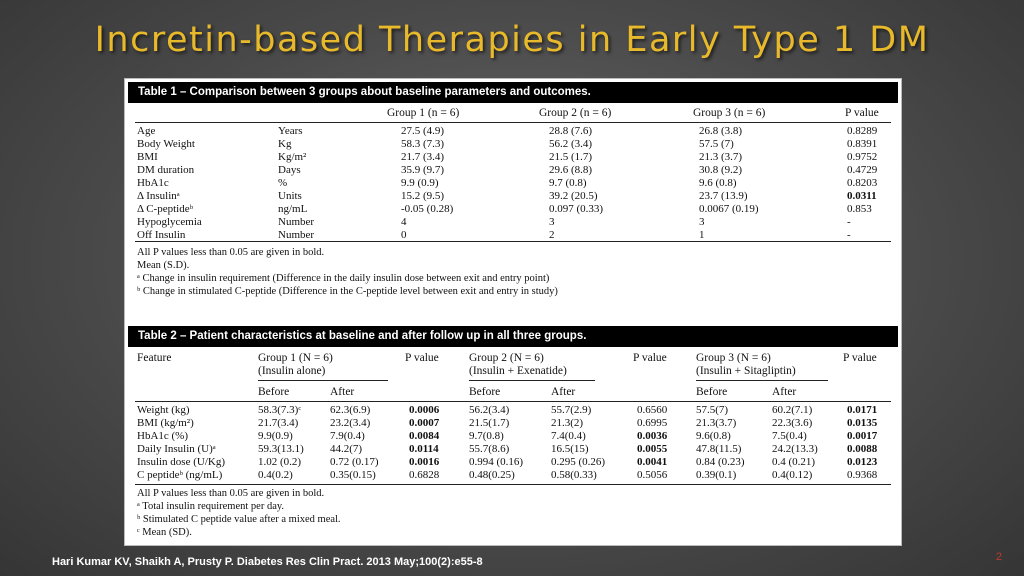 The height and width of the screenshot is (576, 1024). Describe the element at coordinates (153, 183) in the screenshot. I see `table1-cell-param: HbA1c` at that location.